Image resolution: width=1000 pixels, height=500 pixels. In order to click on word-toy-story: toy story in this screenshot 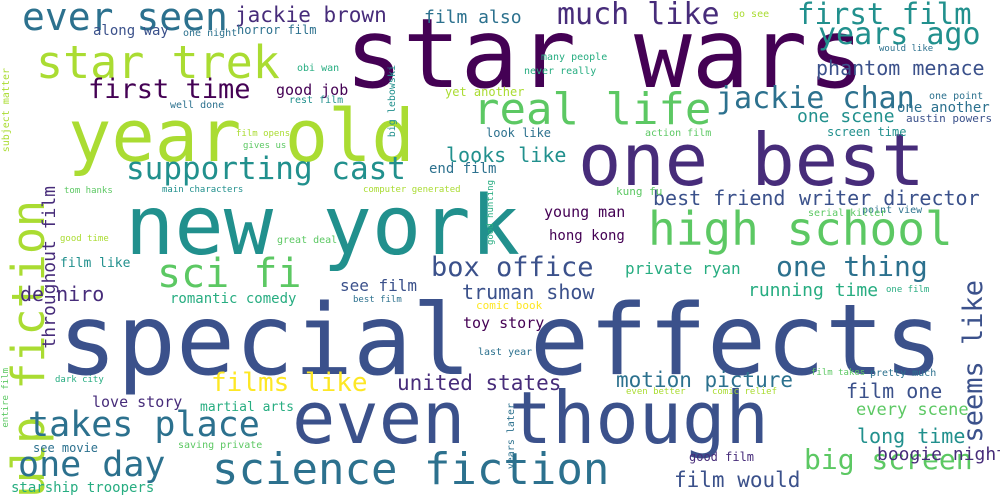, I will do `click(504, 323)`.